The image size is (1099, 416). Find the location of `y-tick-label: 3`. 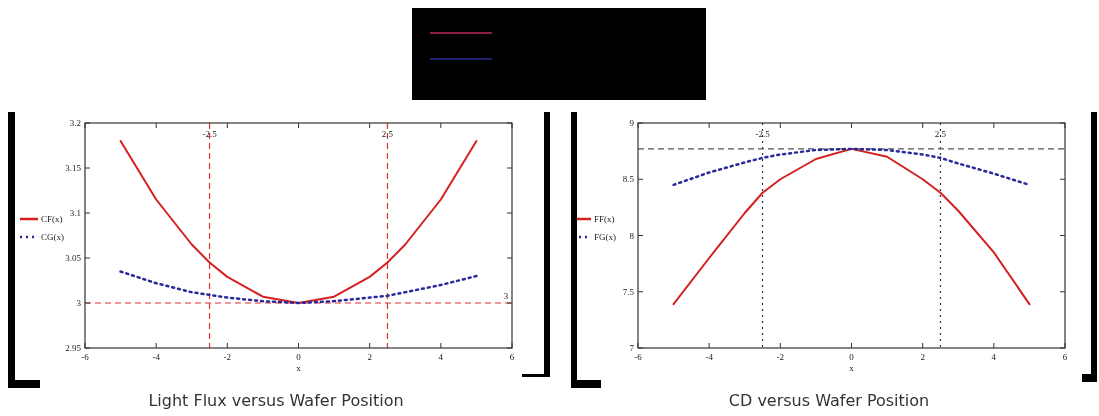

y-tick-label: 3 is located at coordinates (79, 303).